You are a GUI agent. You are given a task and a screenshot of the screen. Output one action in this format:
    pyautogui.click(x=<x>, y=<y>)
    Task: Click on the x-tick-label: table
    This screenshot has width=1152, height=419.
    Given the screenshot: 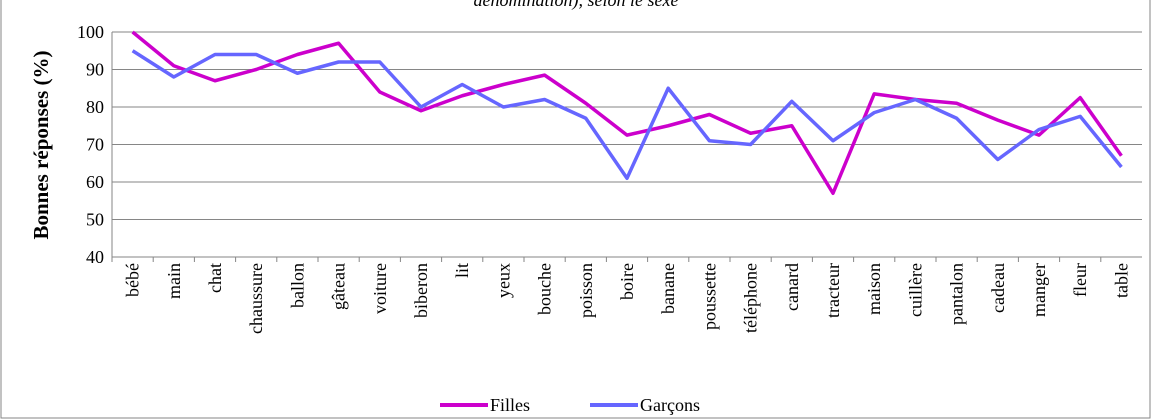 What is the action you would take?
    pyautogui.click(x=1121, y=280)
    